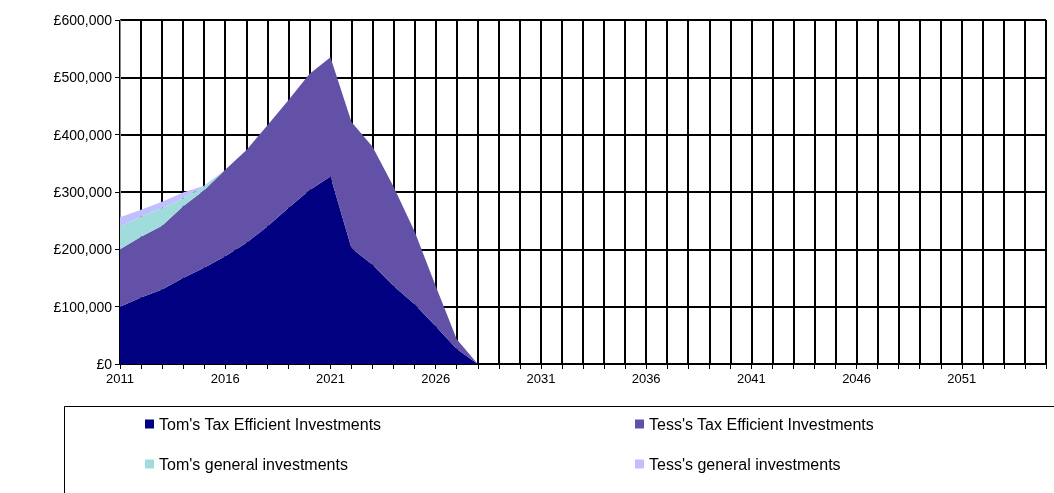  What do you see at coordinates (962, 378) in the screenshot?
I see `x-tick-label: 2051` at bounding box center [962, 378].